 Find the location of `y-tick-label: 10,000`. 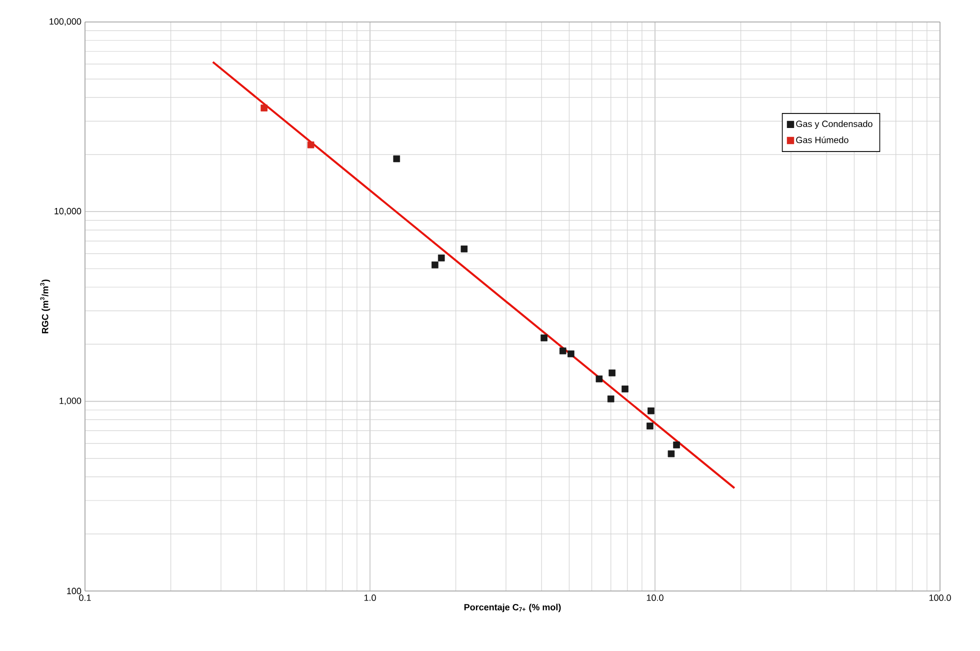

y-tick-label: 10,000 is located at coordinates (68, 212).